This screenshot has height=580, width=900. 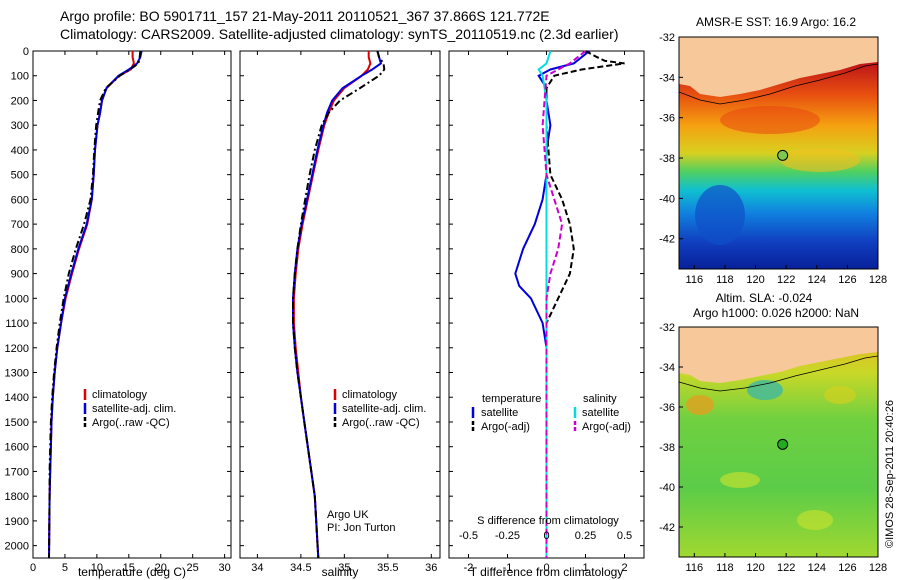 What do you see at coordinates (764, 298) in the screenshot?
I see `sla-map-title-line-1: Altim. SLA: -0.024` at bounding box center [764, 298].